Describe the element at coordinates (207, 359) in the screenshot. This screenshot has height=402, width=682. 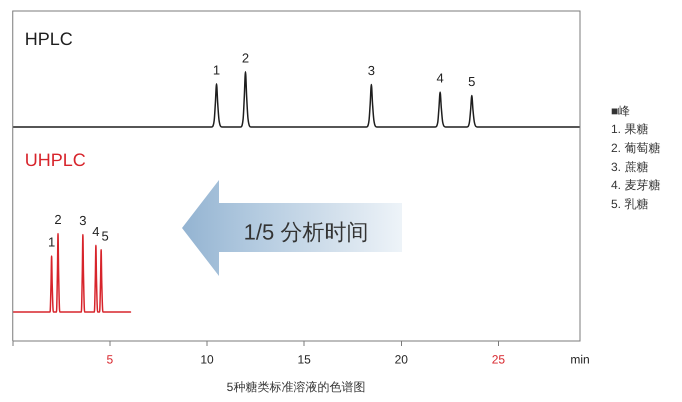
I see `x-tick-label: 10` at that location.